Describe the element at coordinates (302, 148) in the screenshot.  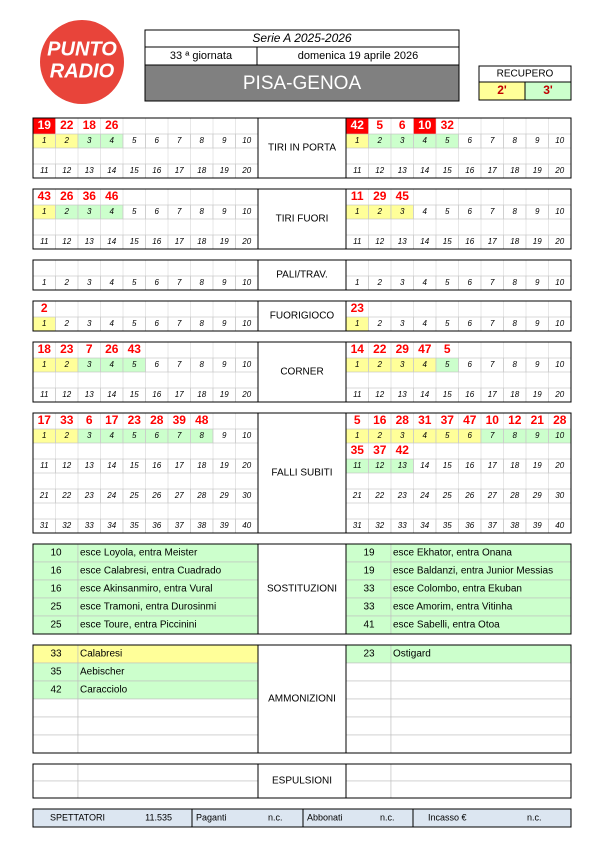
I see `section-label: TIRI IN PORTA` at that location.